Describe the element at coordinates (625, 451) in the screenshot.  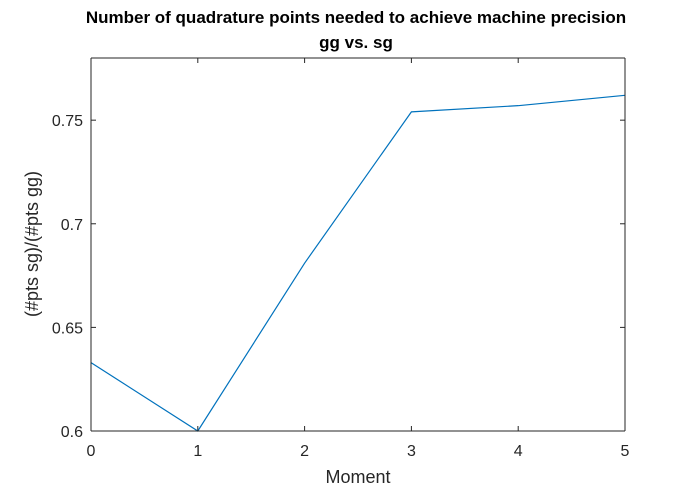
I see `x-tick-label: 5` at that location.